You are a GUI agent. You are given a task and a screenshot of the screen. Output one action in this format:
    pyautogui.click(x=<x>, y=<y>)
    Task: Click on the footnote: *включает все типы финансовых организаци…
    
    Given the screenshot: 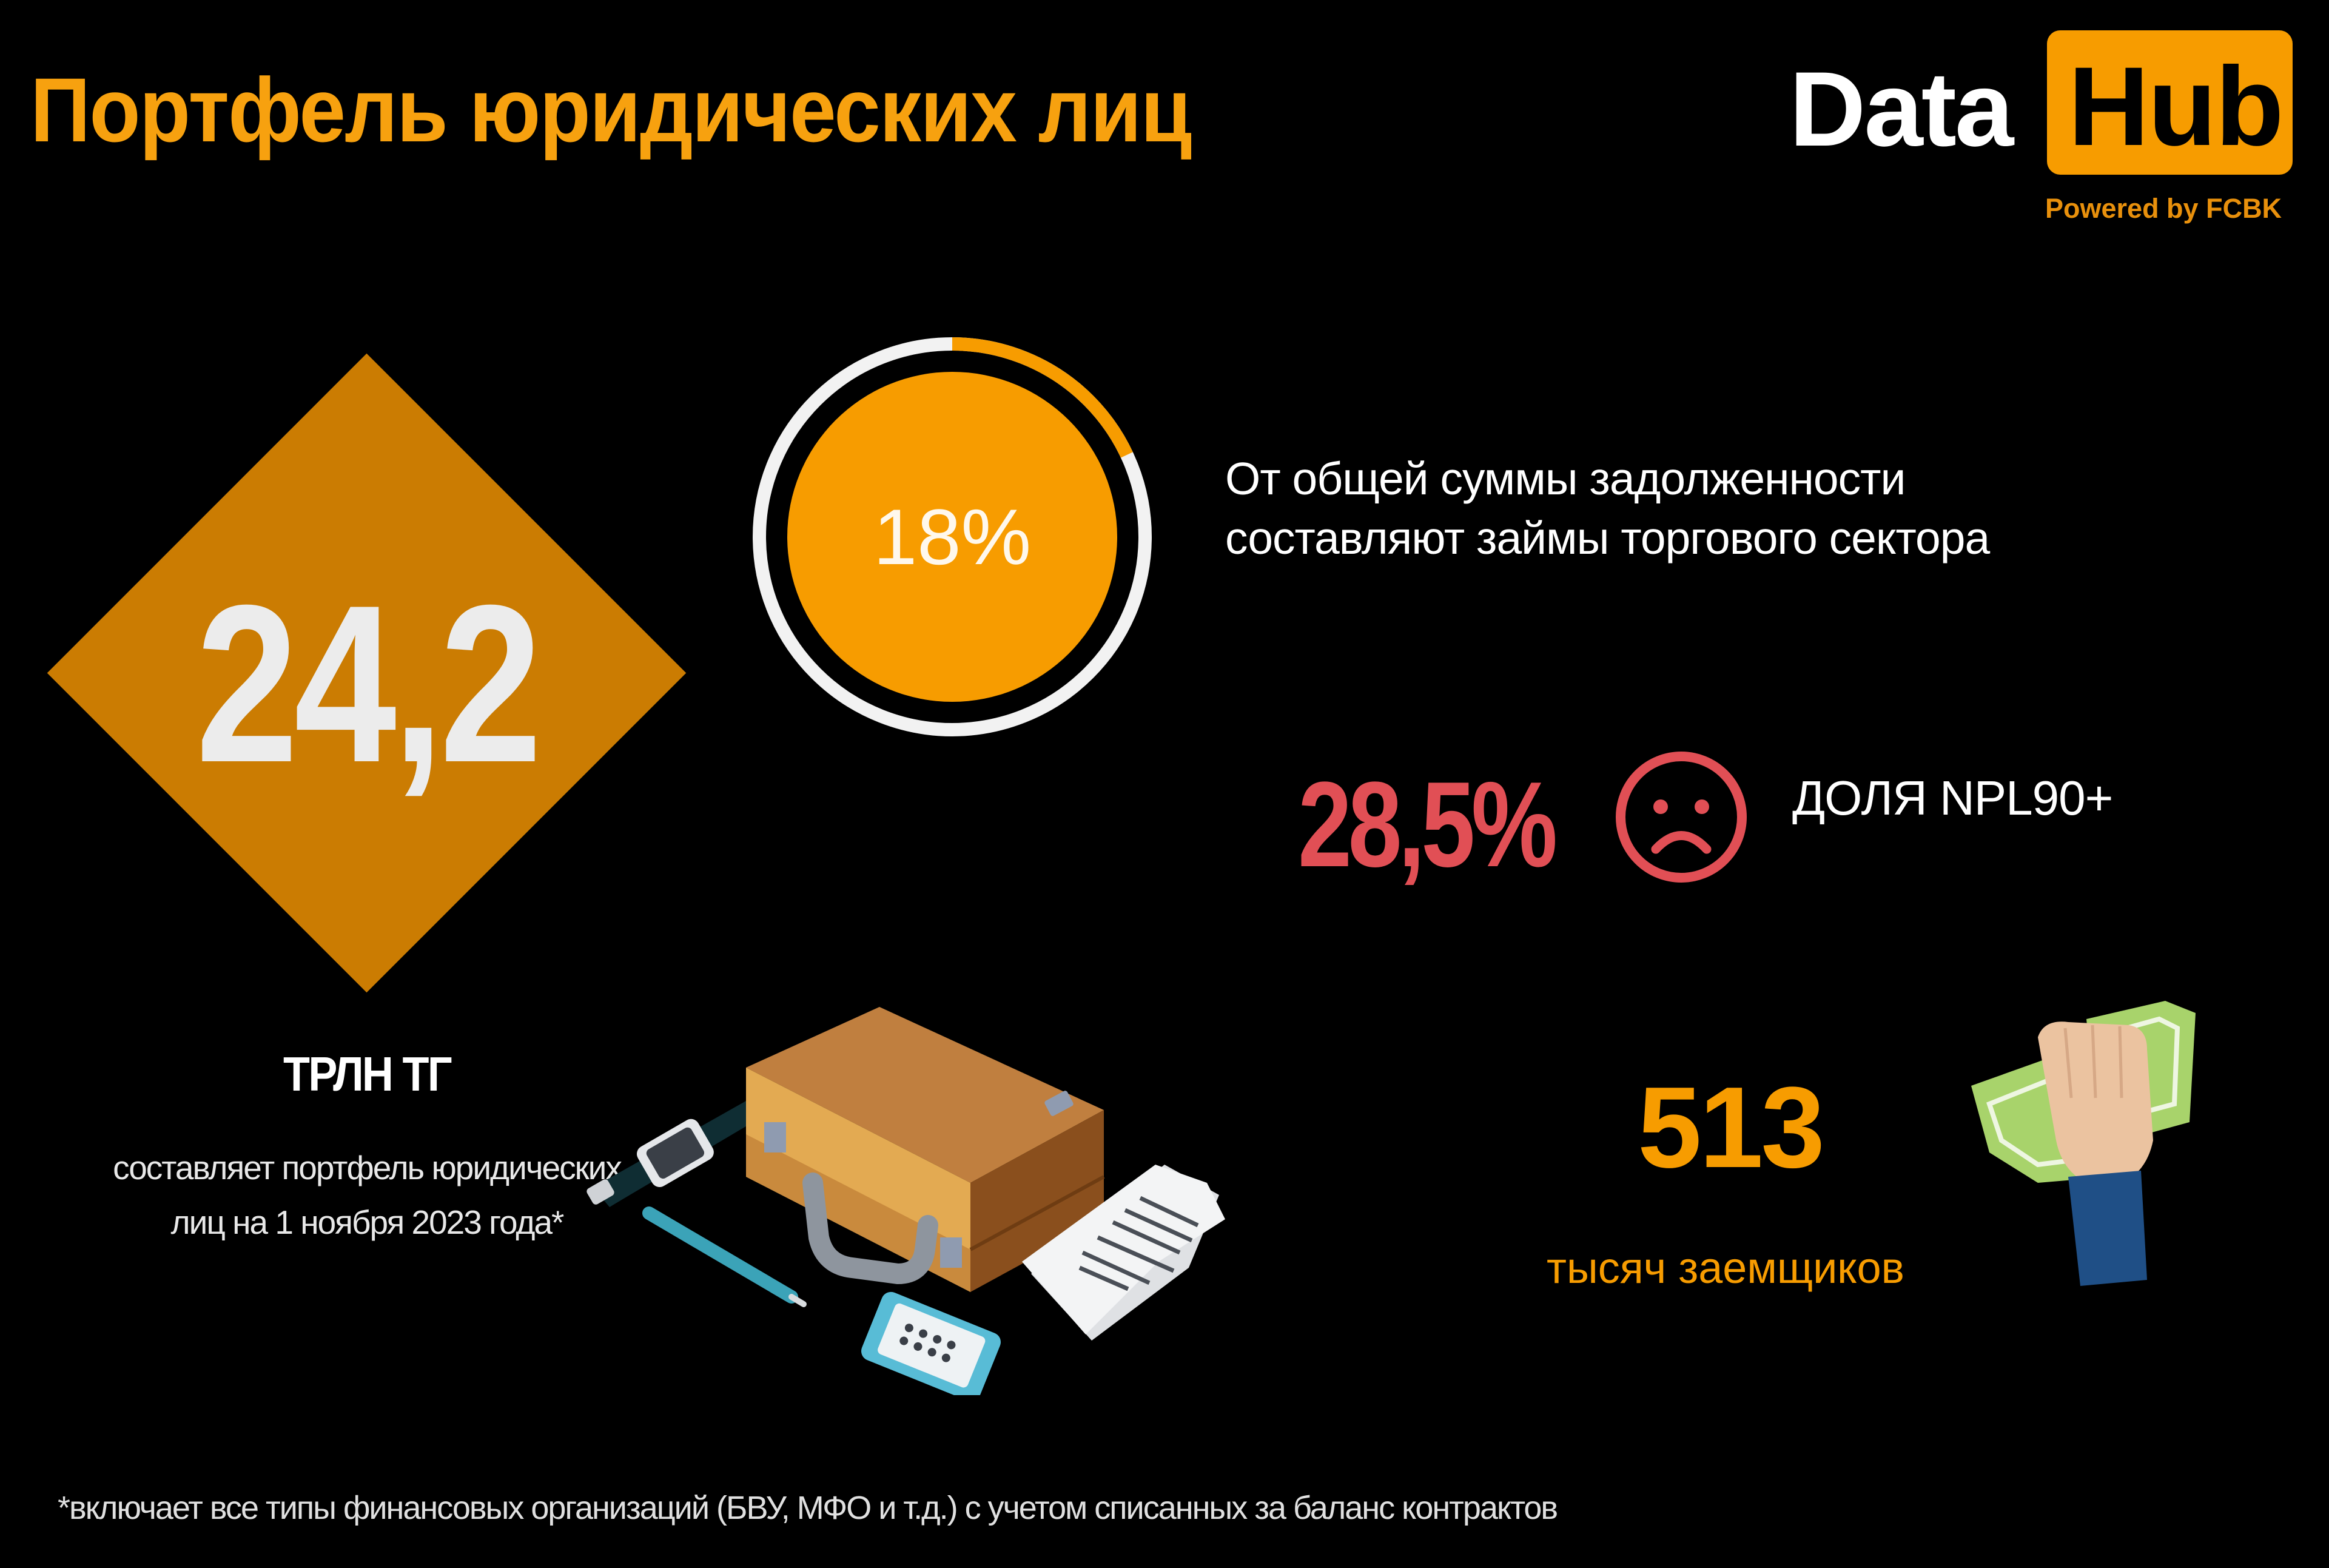 What is the action you would take?
    pyautogui.click(x=808, y=1508)
    